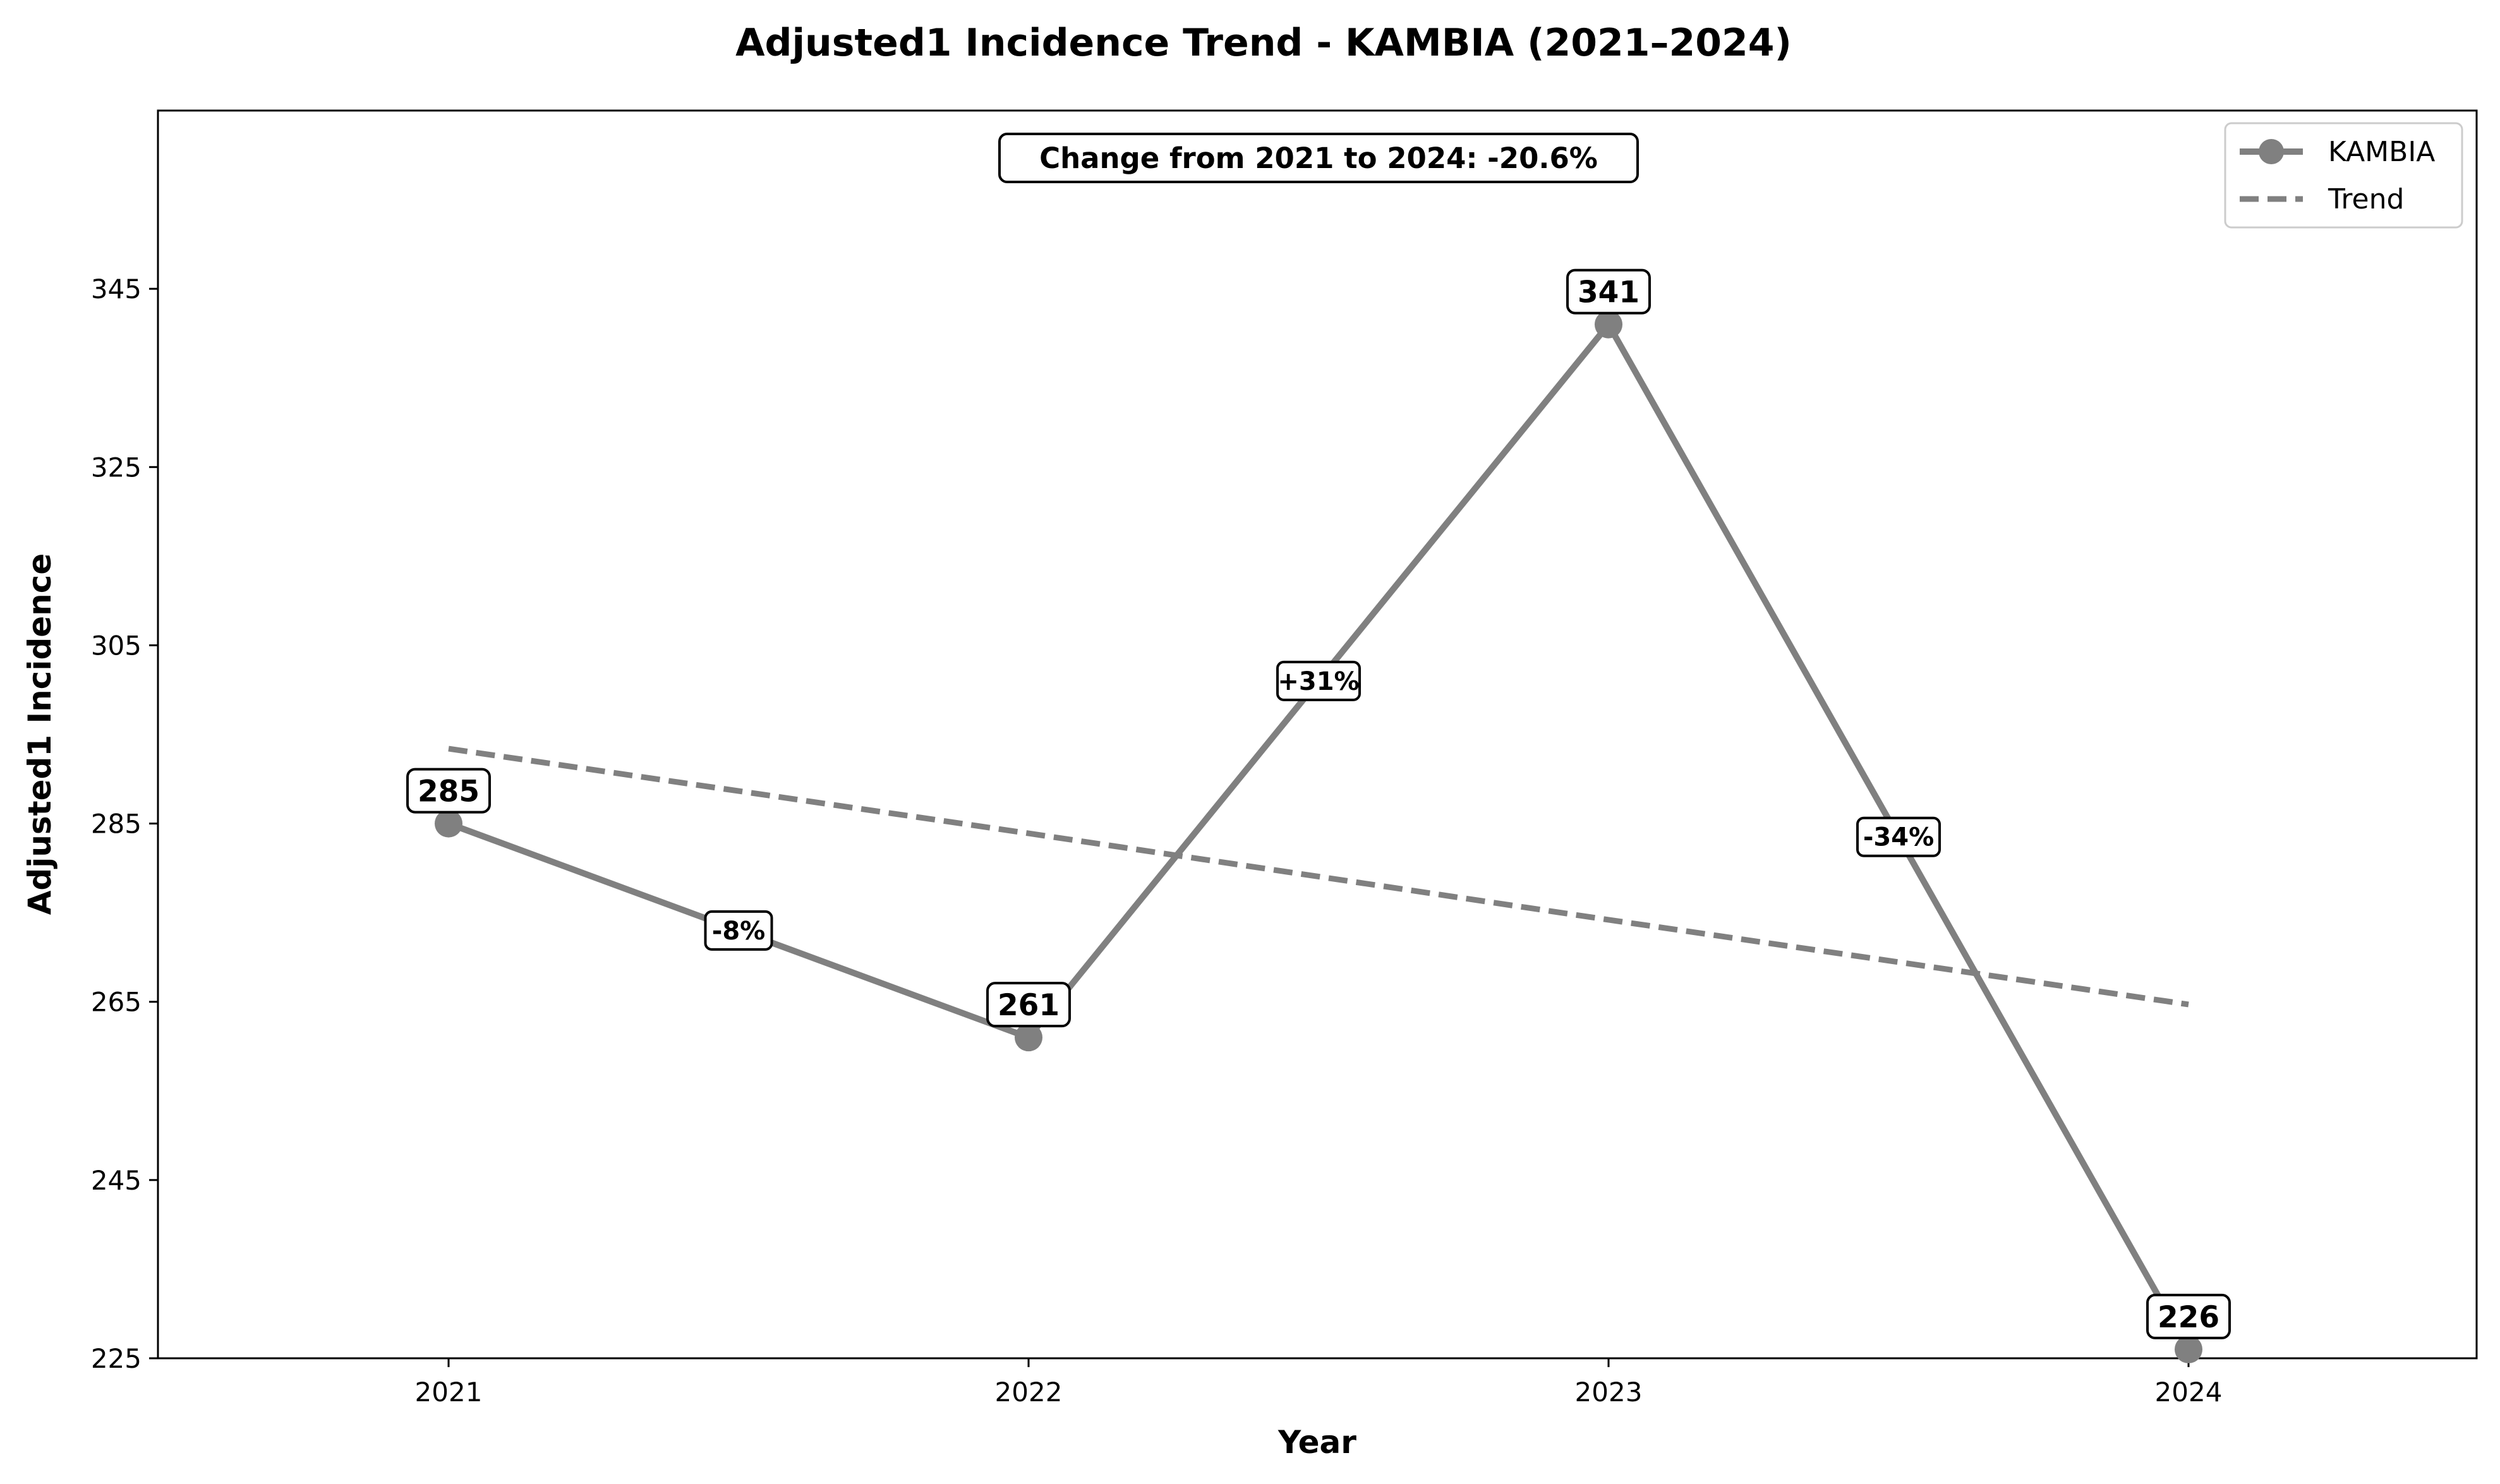 This screenshot has height=1484, width=2500. I want to click on y-tick-label: 245, so click(116, 1180).